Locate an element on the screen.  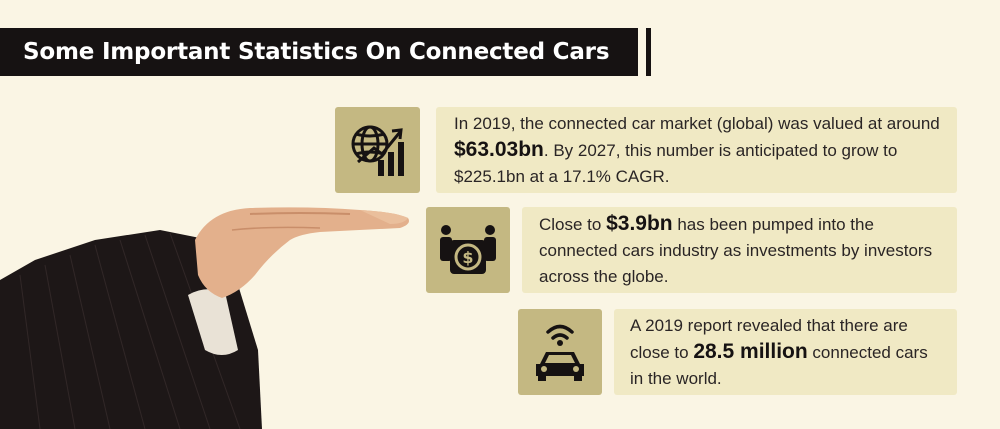
stat-icon-box: $ is located at coordinates (468, 250).